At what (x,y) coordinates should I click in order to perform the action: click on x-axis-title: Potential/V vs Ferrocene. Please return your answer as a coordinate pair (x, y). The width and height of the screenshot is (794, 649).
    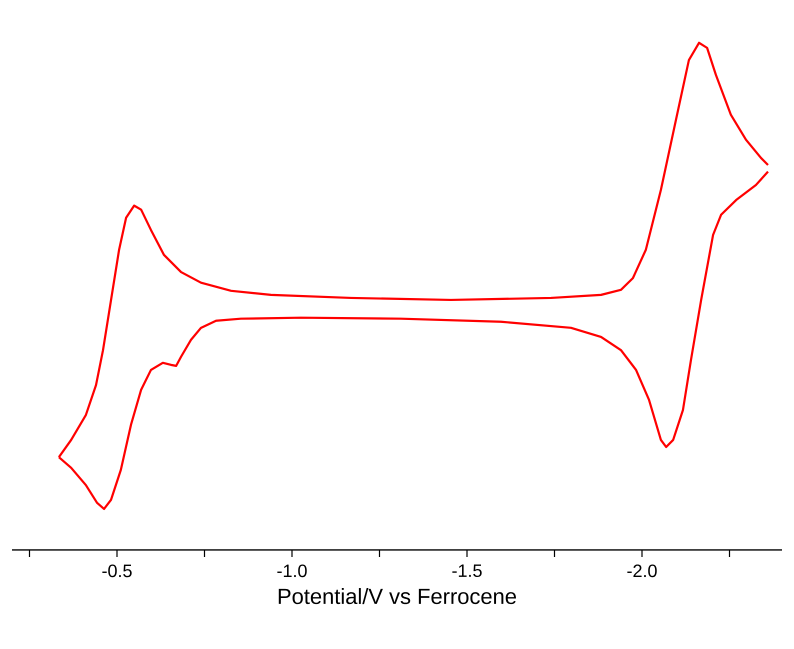
    Looking at the image, I should click on (397, 596).